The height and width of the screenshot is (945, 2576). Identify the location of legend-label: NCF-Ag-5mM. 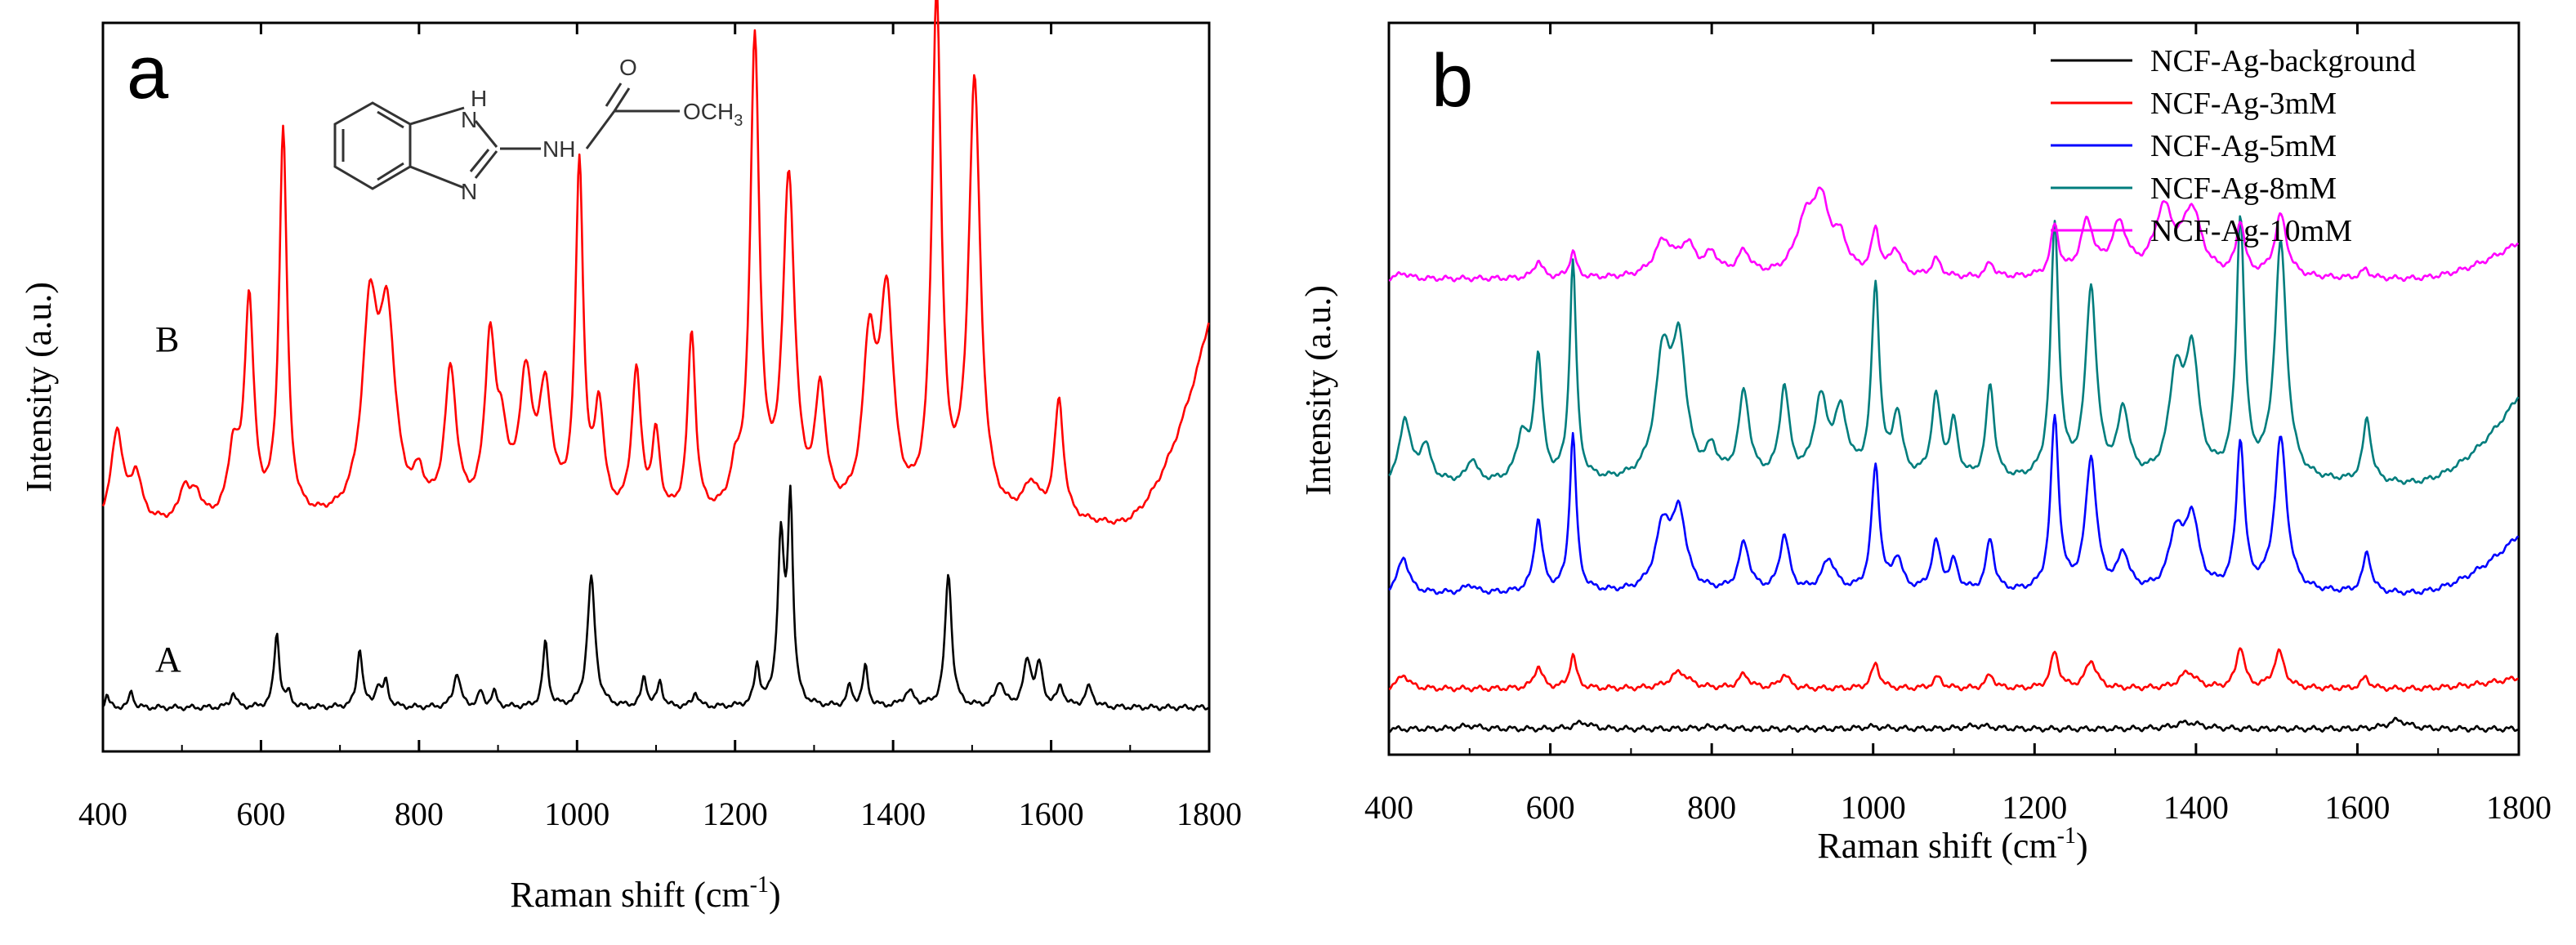
(2243, 146).